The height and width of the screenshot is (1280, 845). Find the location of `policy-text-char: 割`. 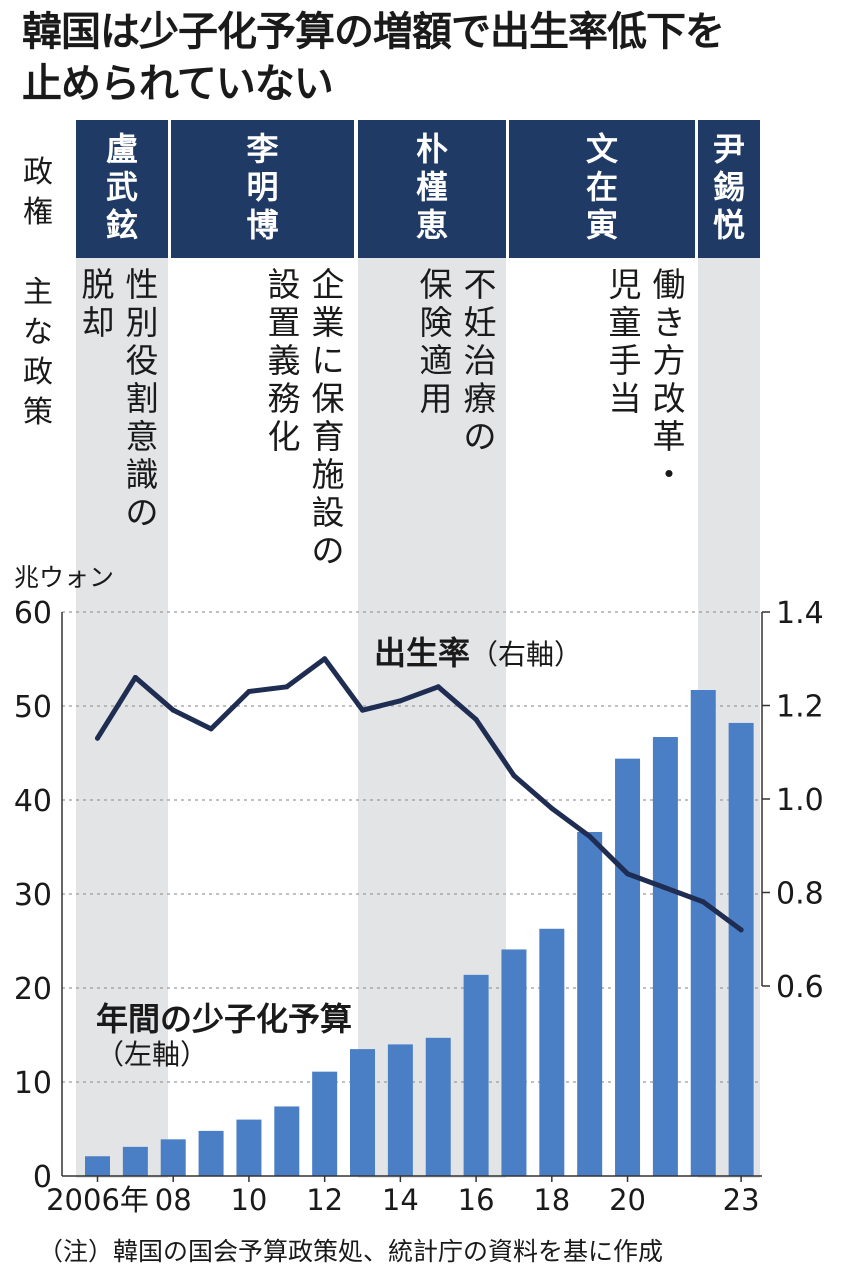

policy-text-char: 割 is located at coordinates (142, 398).